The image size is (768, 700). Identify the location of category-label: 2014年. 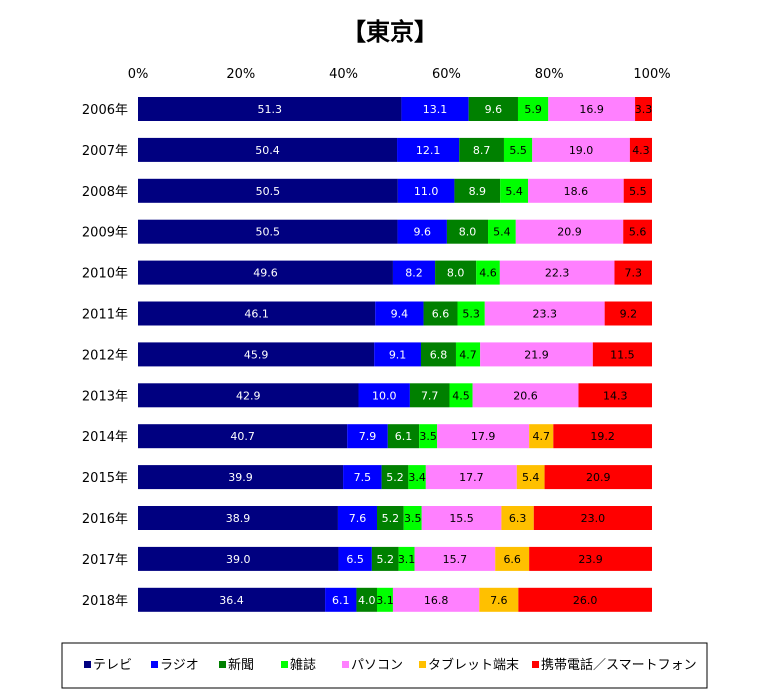
(105, 437).